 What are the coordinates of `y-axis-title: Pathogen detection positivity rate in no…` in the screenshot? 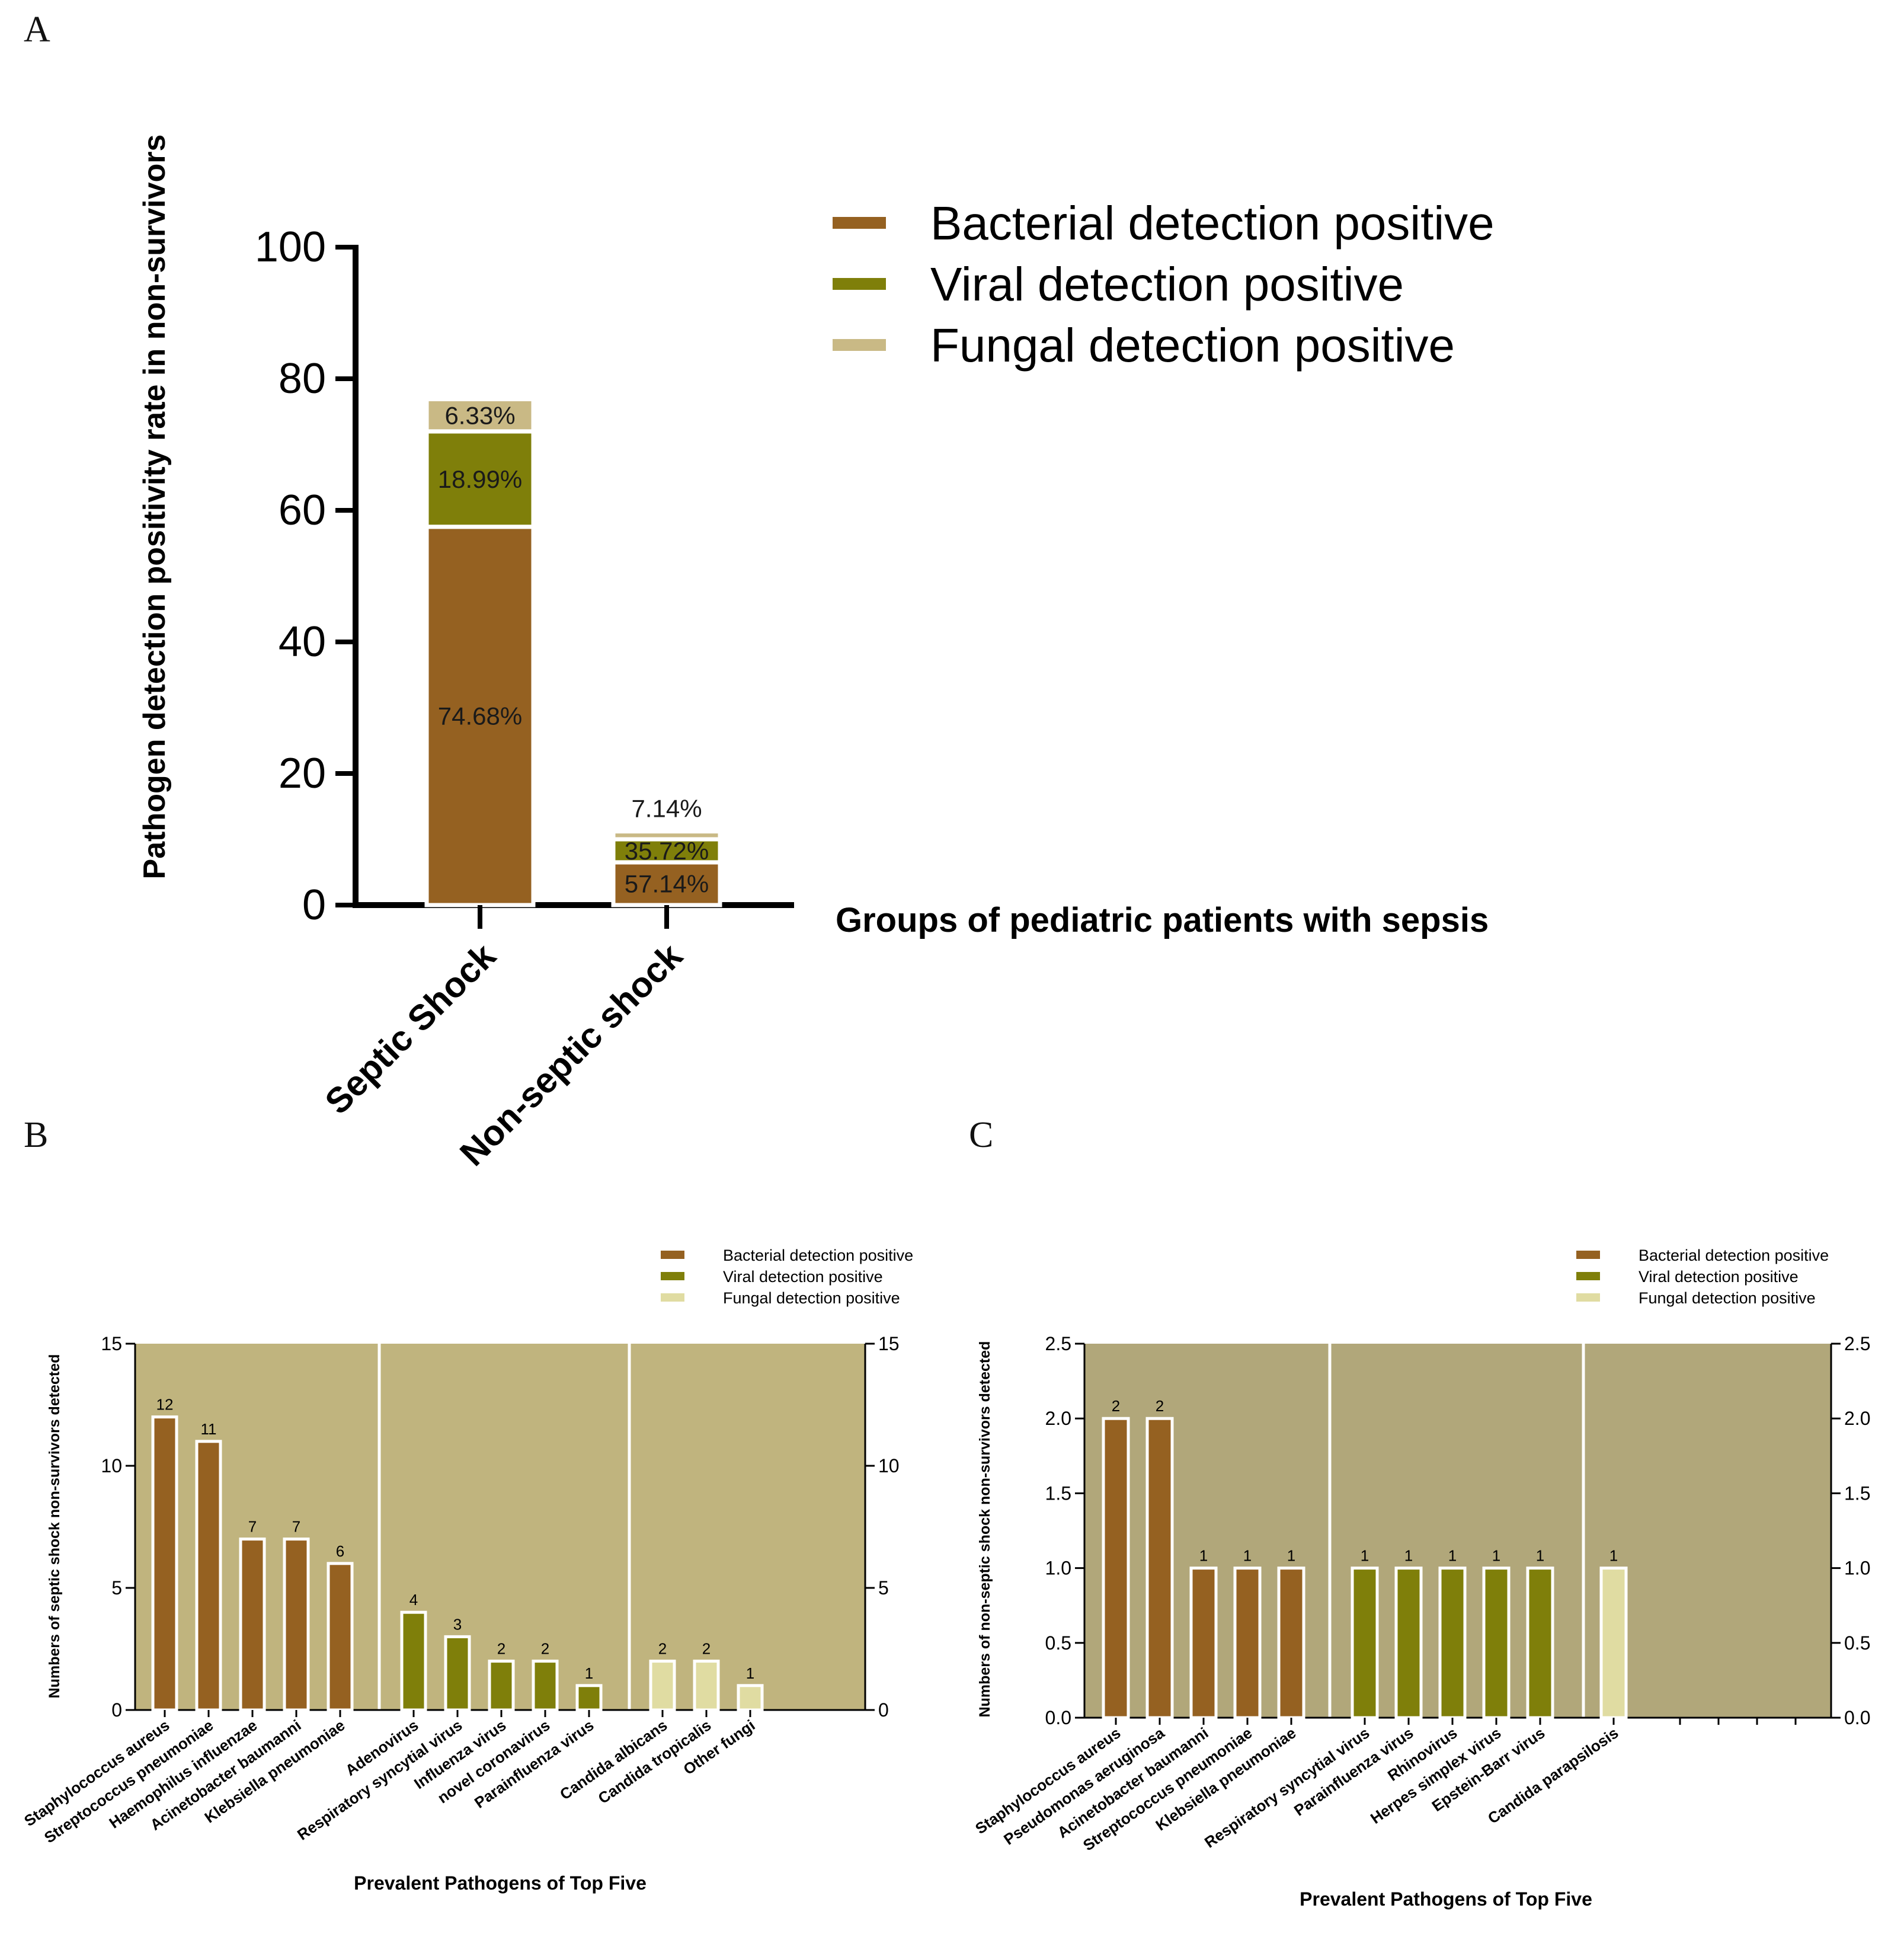 It's located at (154, 507).